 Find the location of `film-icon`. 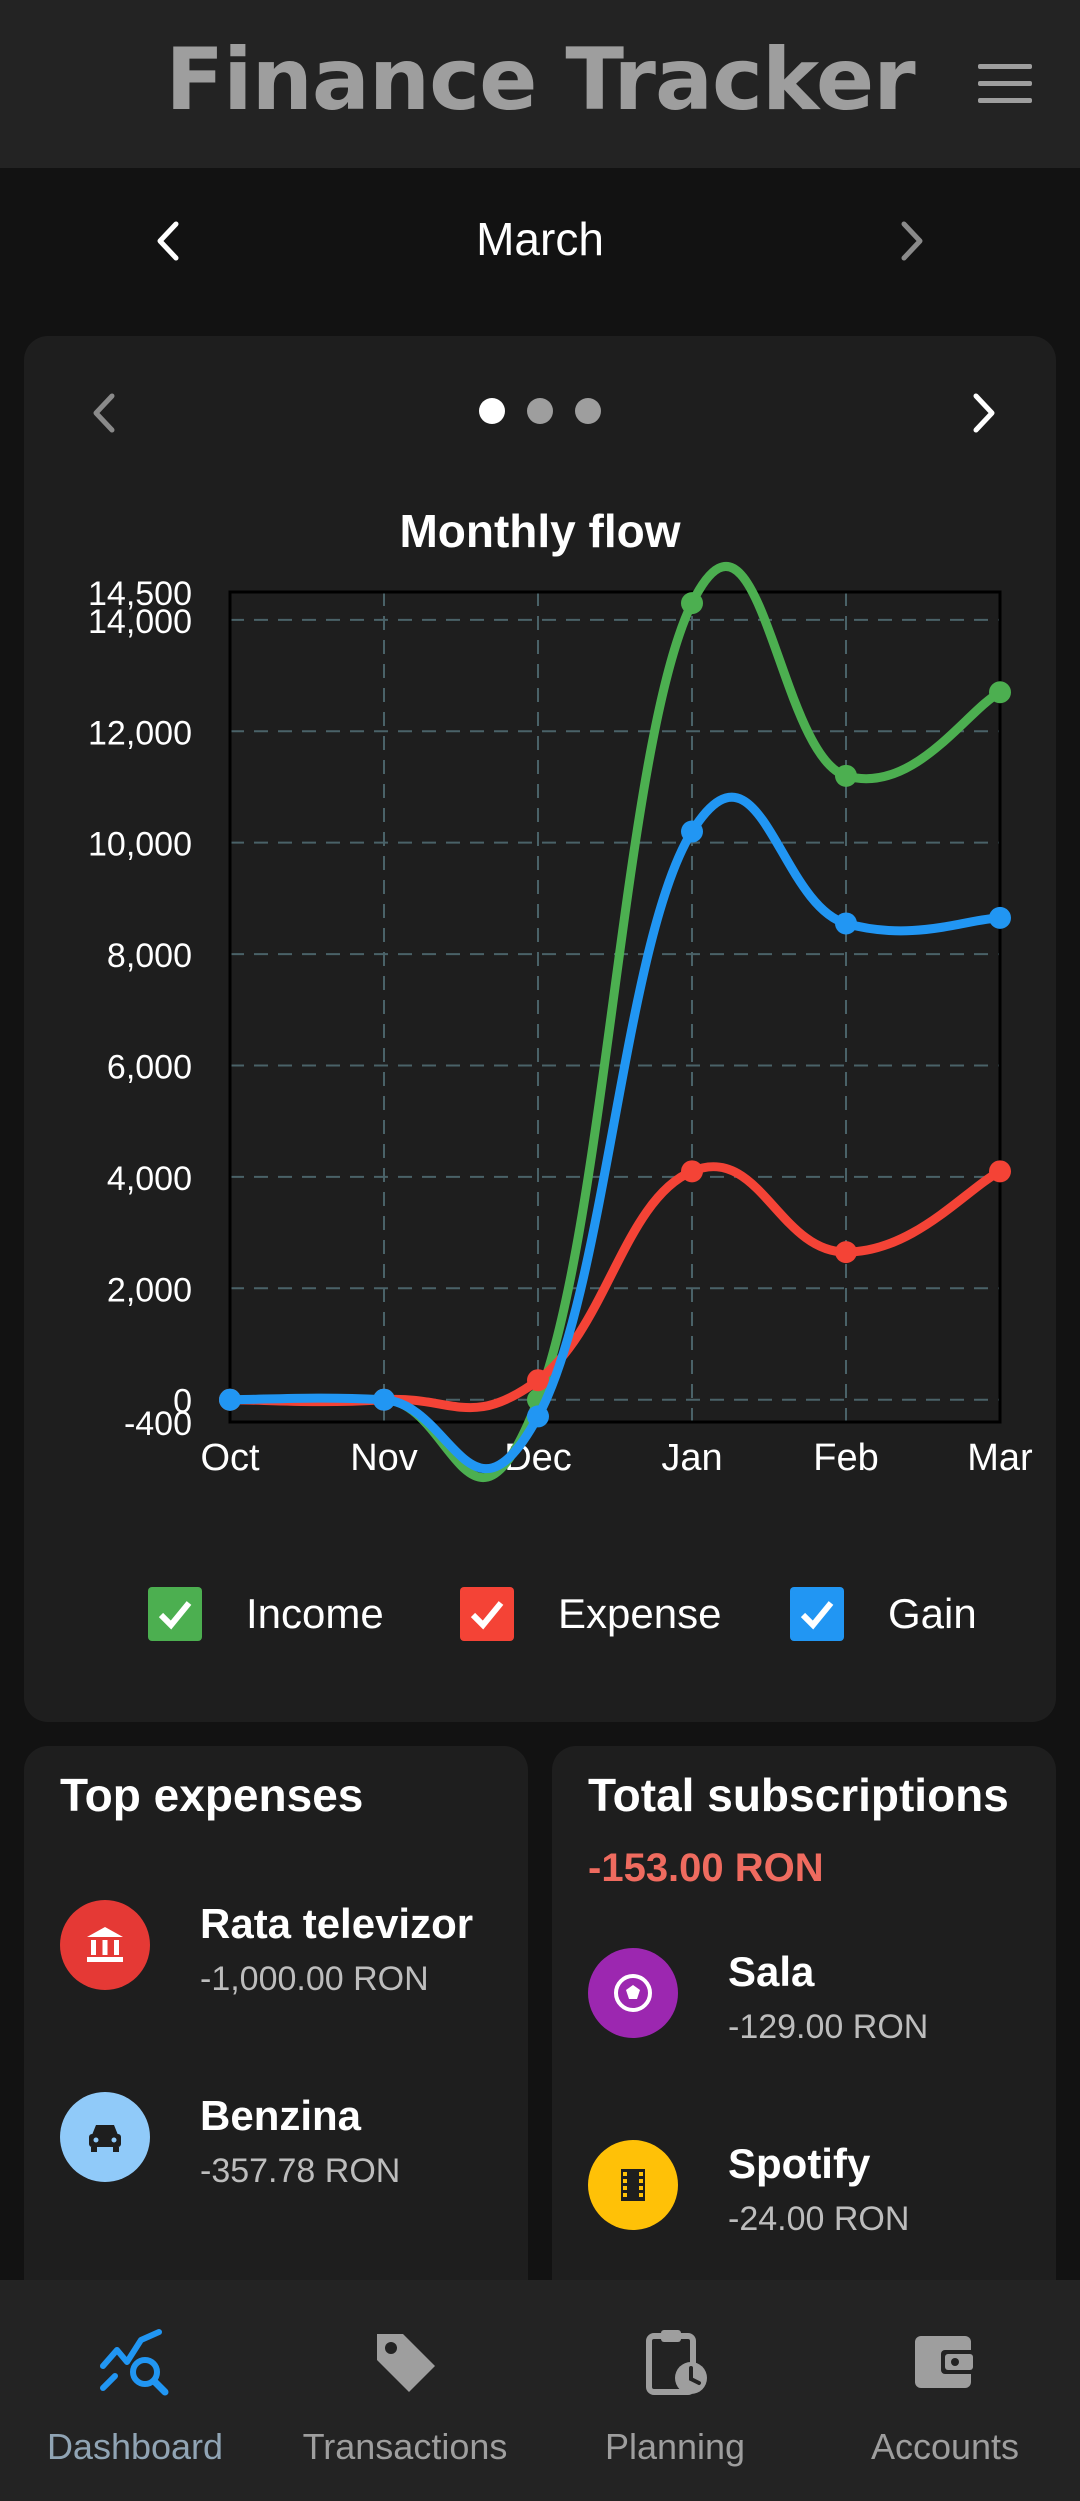

film-icon is located at coordinates (633, 2185).